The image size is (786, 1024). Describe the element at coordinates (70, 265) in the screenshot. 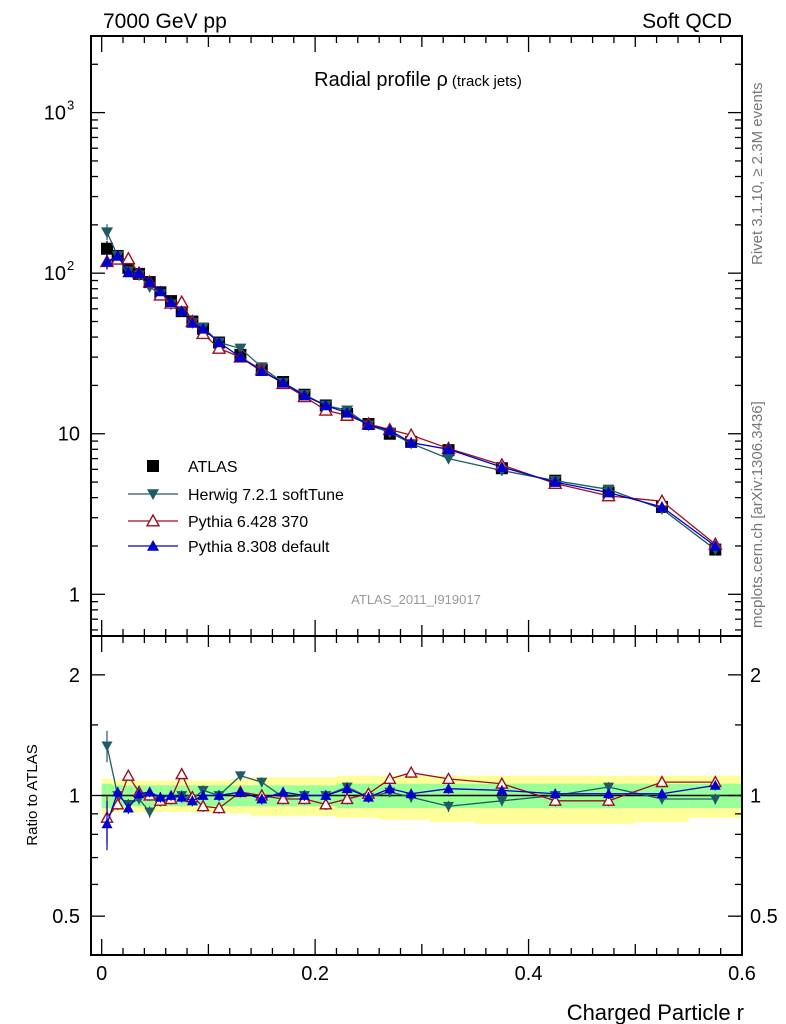

I see `y-tick-exponent: 2` at that location.